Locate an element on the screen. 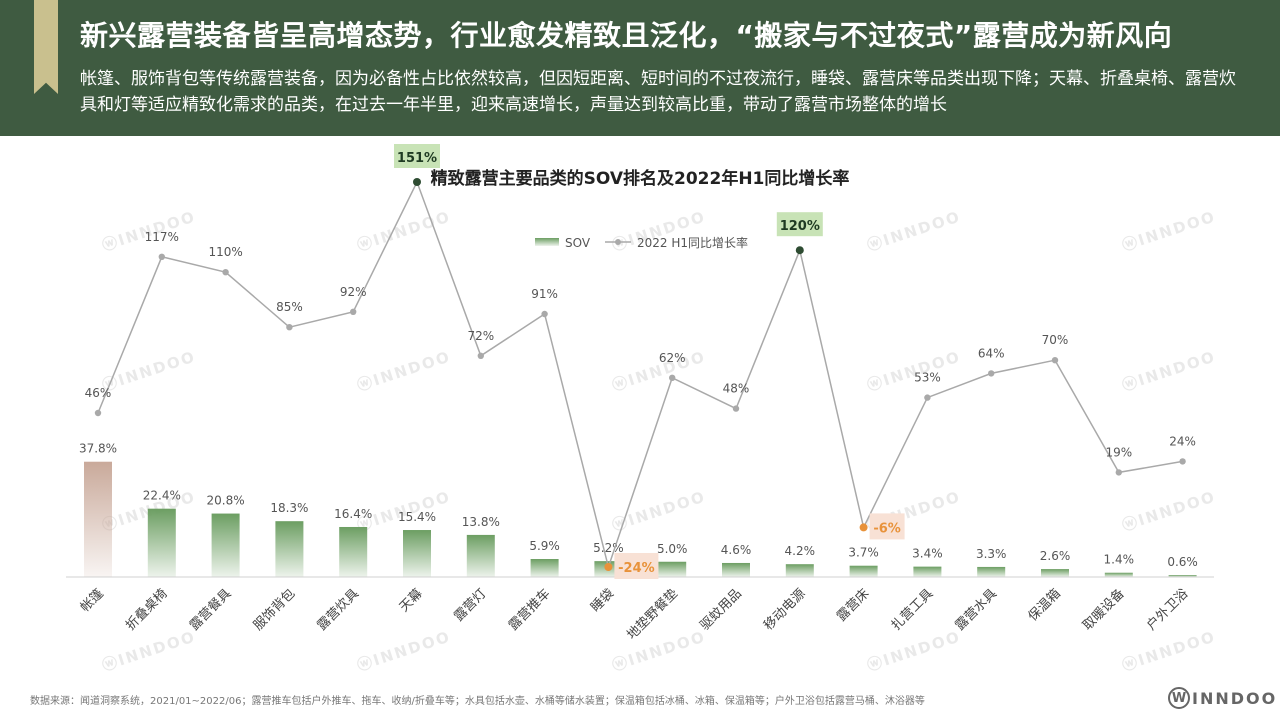 This screenshot has height=720, width=1280. growth-point-label: 48% is located at coordinates (736, 389).